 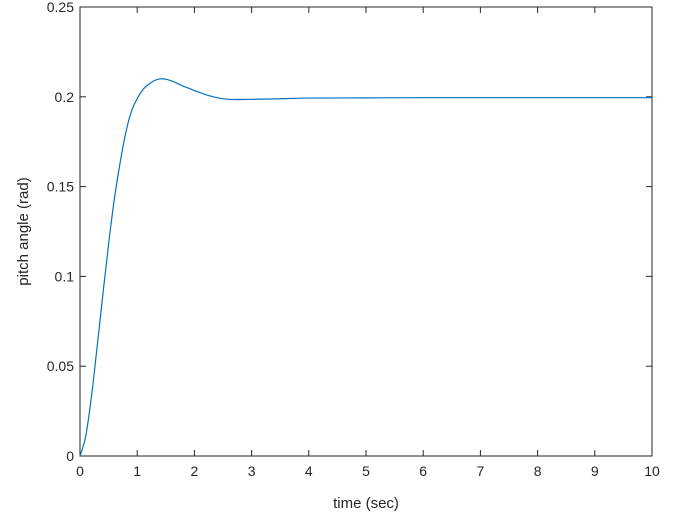 I want to click on y-tick-label: 0.05, so click(x=60, y=366).